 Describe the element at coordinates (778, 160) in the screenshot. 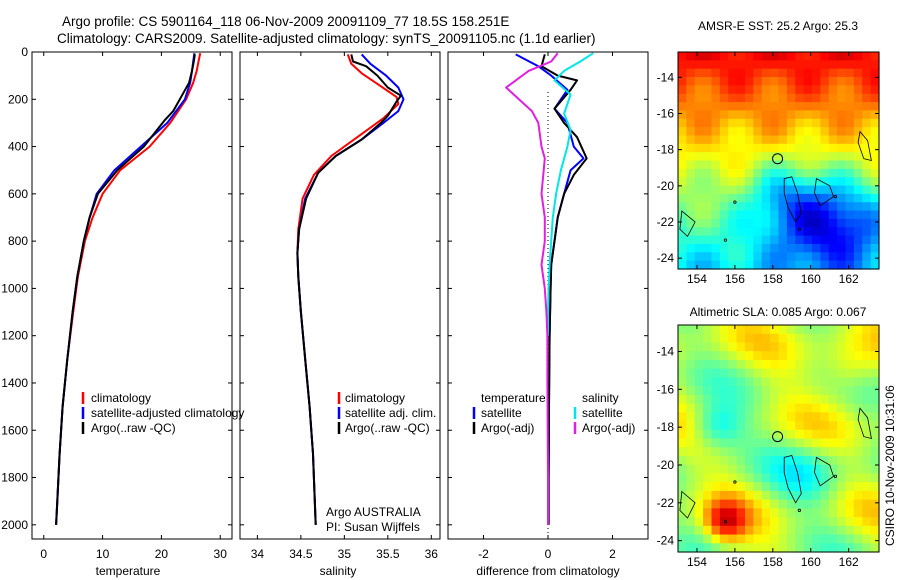

I see `sst-map-frame` at that location.